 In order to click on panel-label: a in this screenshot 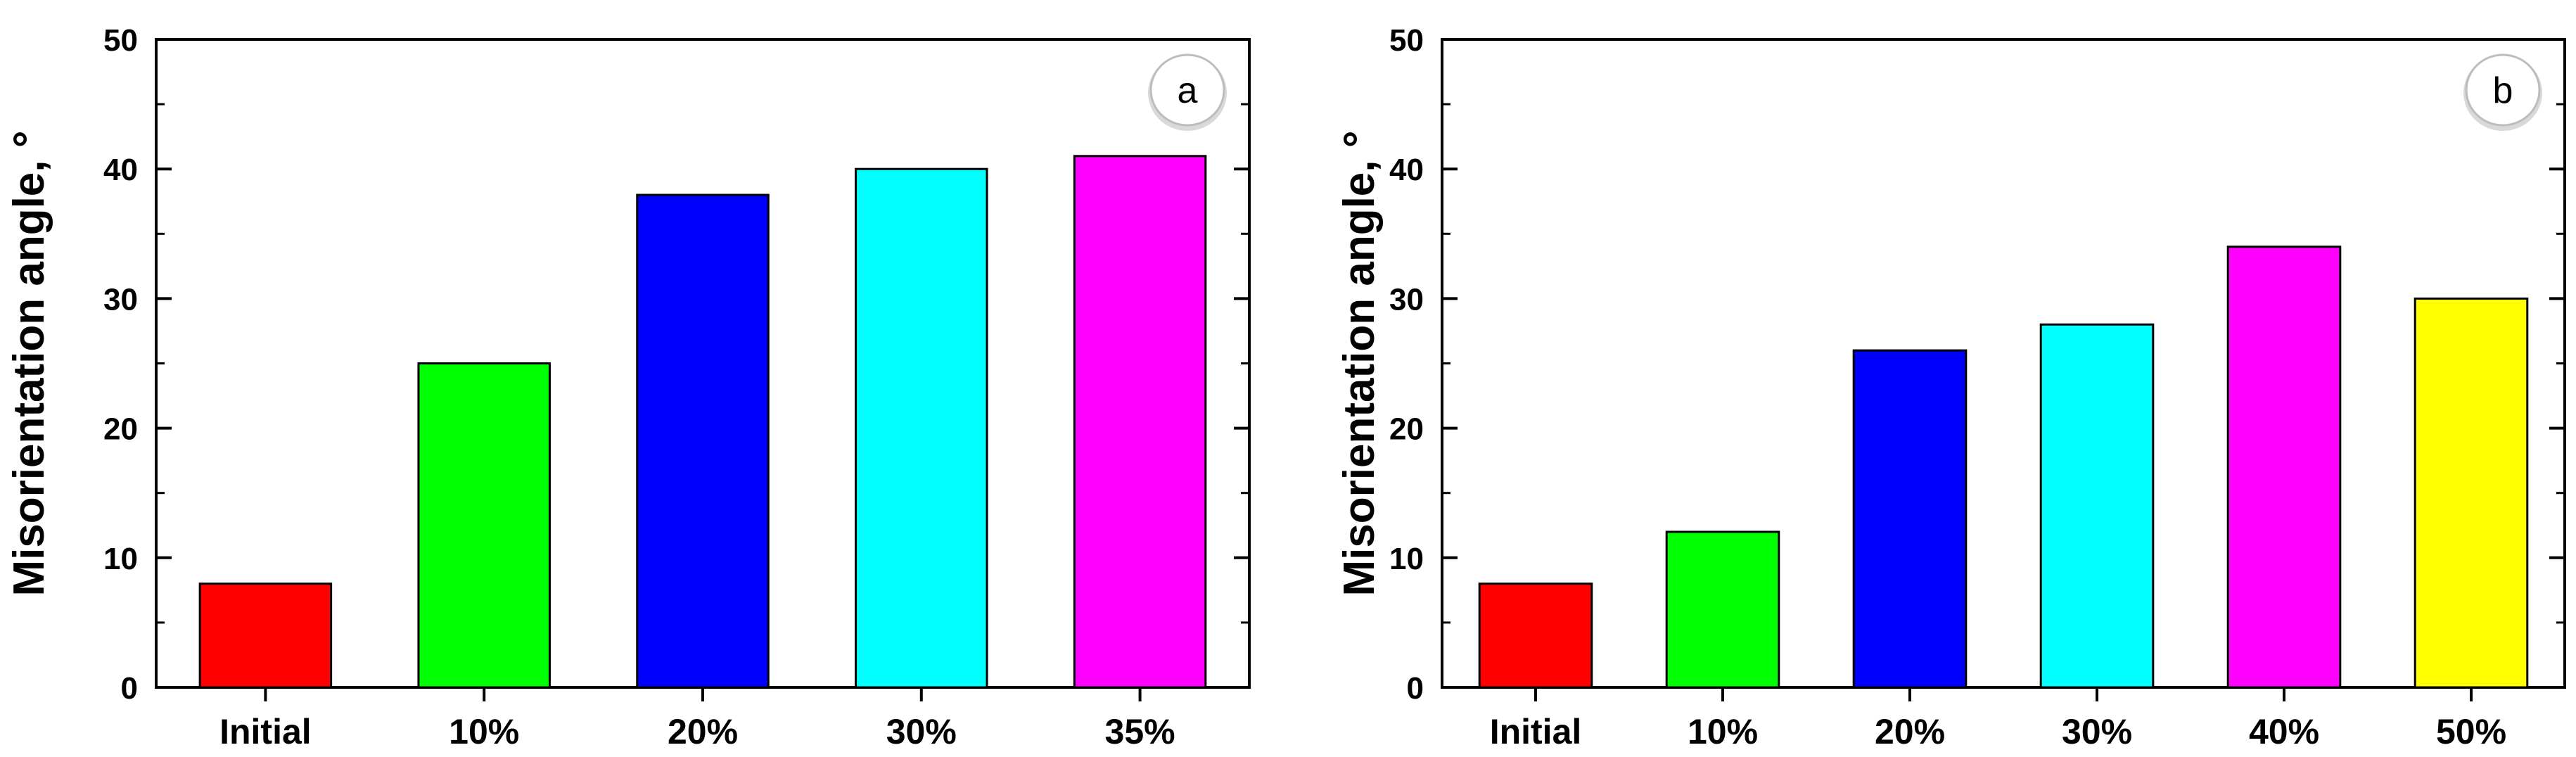, I will do `click(1188, 90)`.